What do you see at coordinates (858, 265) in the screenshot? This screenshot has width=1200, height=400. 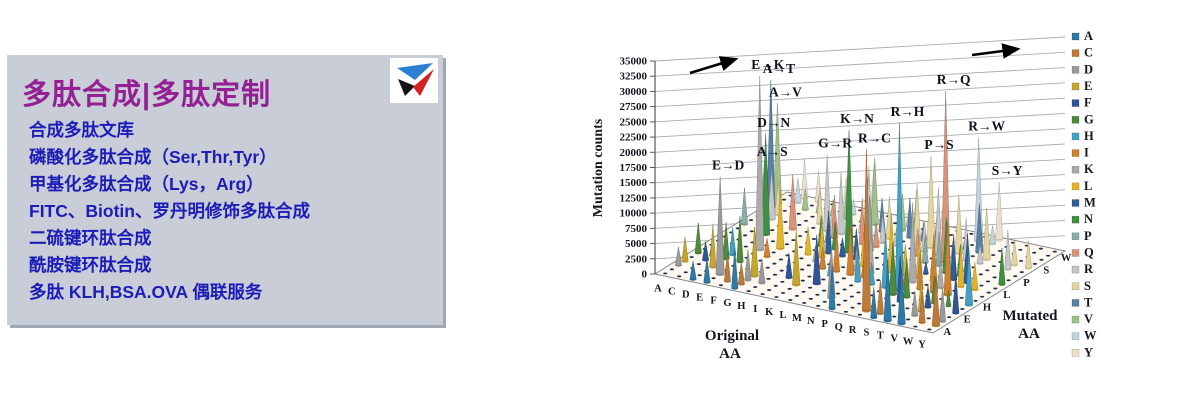 I see `cone-N-H` at bounding box center [858, 265].